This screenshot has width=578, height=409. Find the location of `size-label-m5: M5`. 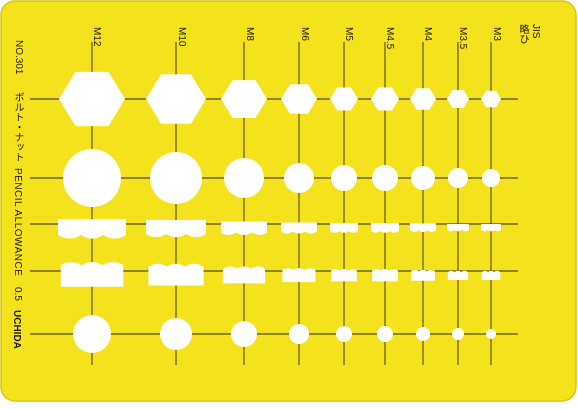

size-label-m5: M5 is located at coordinates (348, 34).